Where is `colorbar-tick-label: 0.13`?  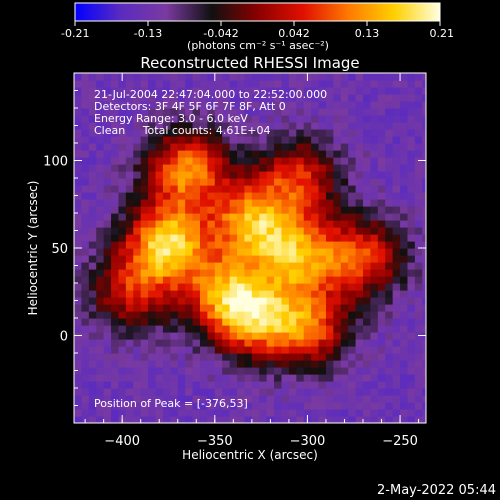 colorbar-tick-label: 0.13 is located at coordinates (367, 33).